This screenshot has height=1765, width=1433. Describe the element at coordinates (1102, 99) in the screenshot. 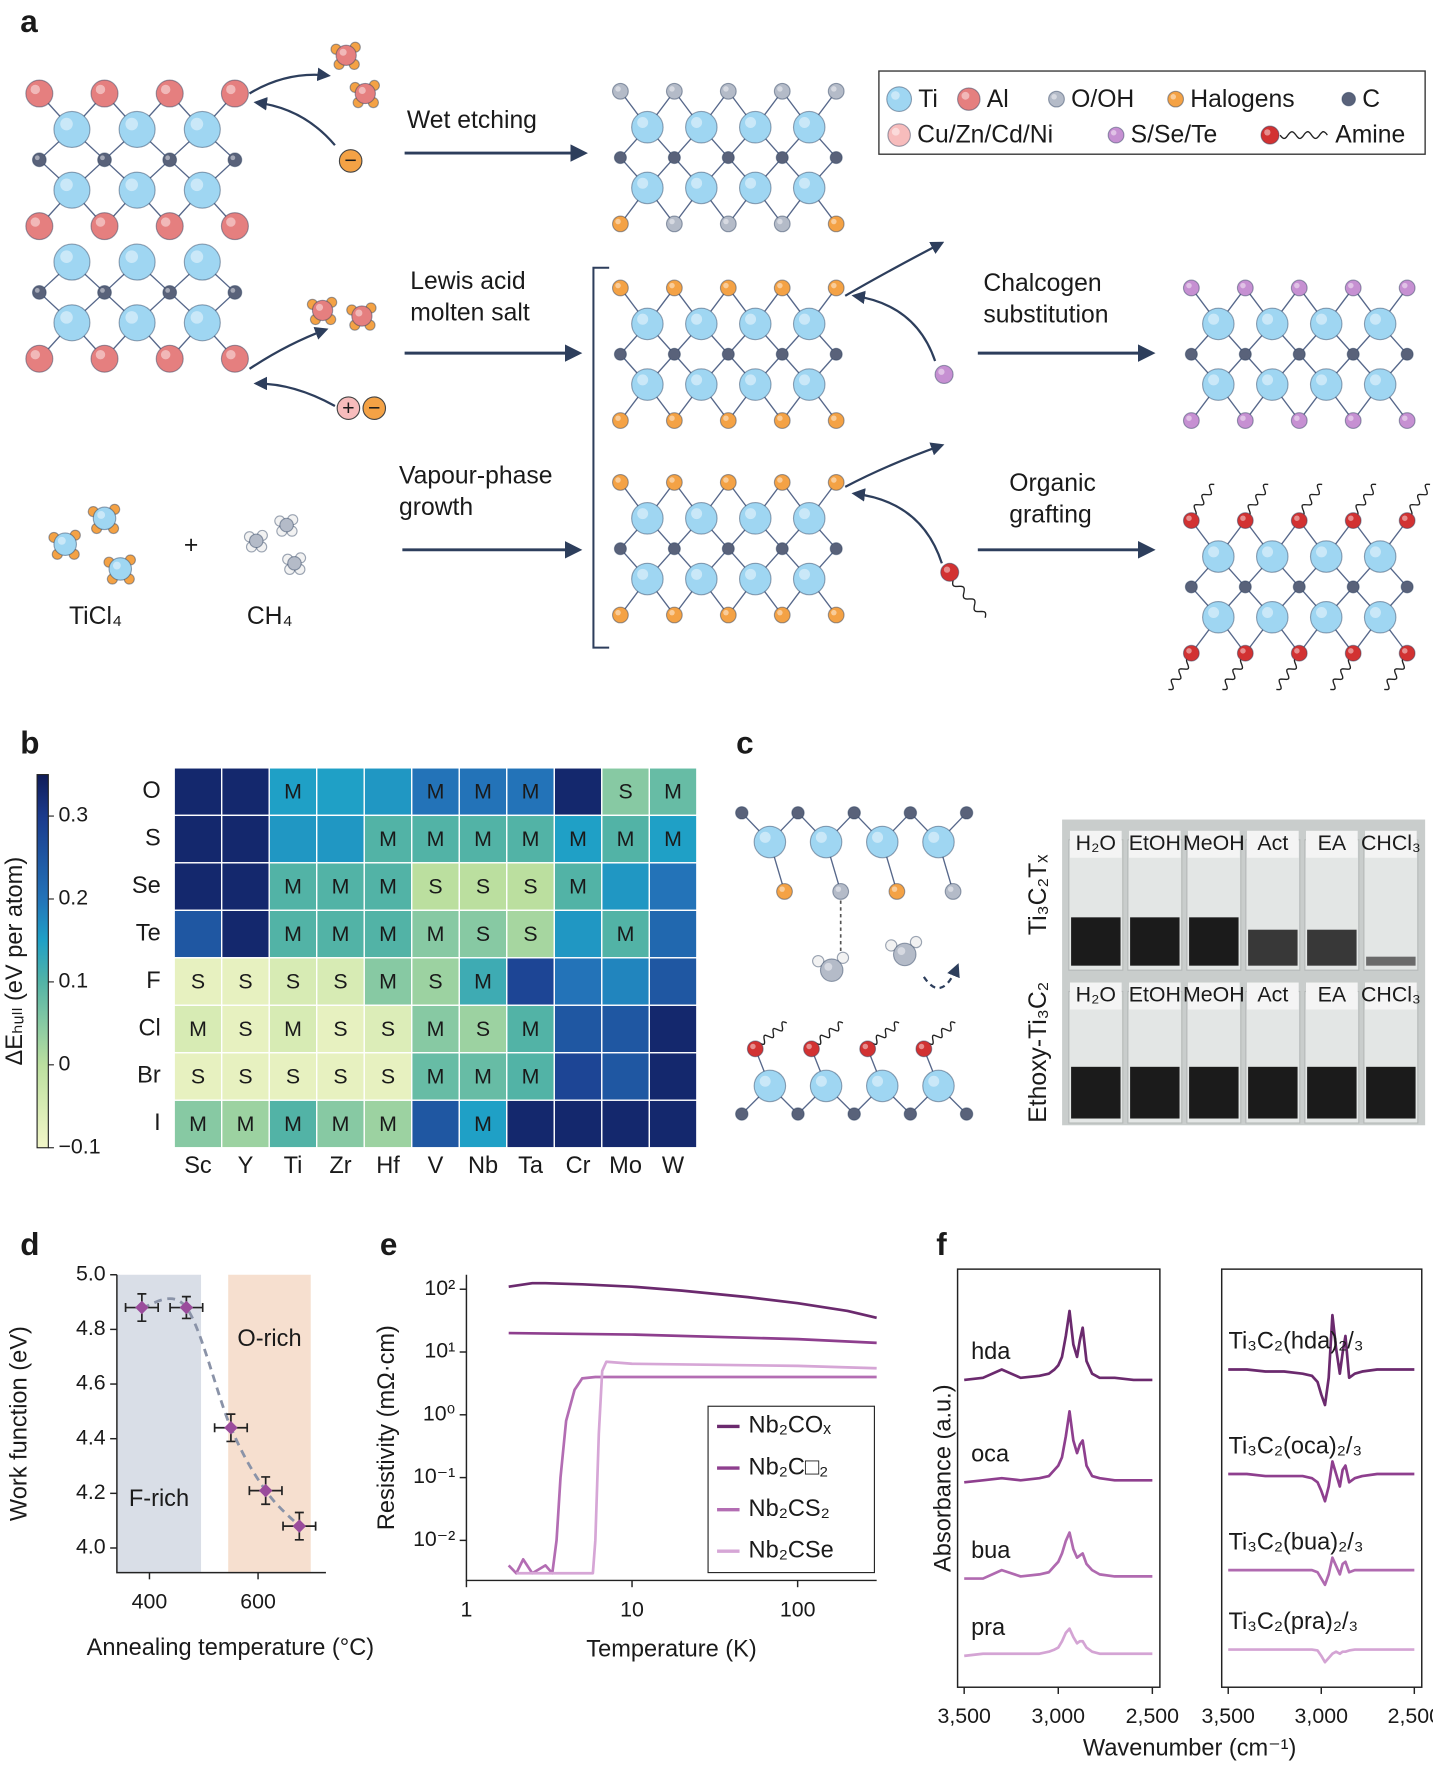

I see `legend-label: O/OH` at that location.